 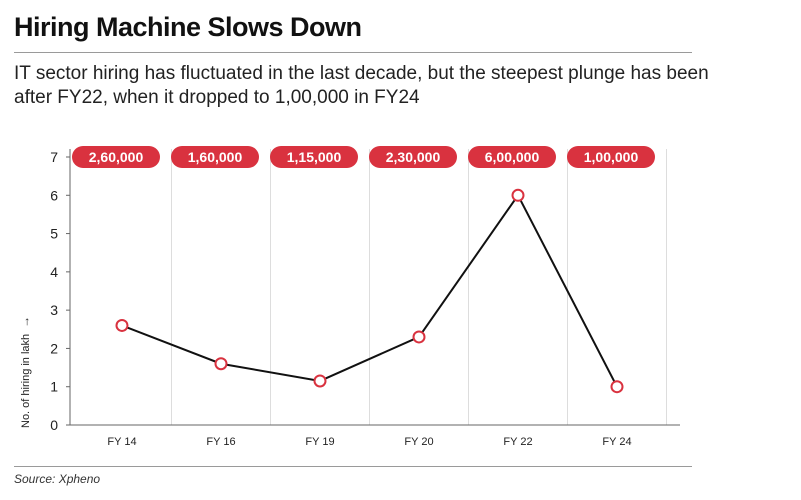 I want to click on y-axis-label-text: No. of hiring in lakh, so click(x=26, y=380).